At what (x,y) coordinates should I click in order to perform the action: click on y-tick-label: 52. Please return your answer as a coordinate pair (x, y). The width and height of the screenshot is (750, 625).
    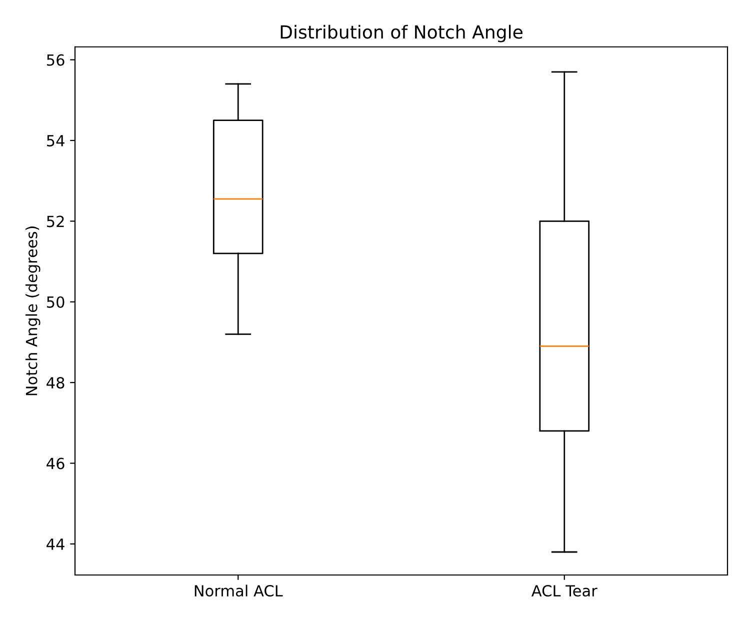
    Looking at the image, I should click on (55, 222).